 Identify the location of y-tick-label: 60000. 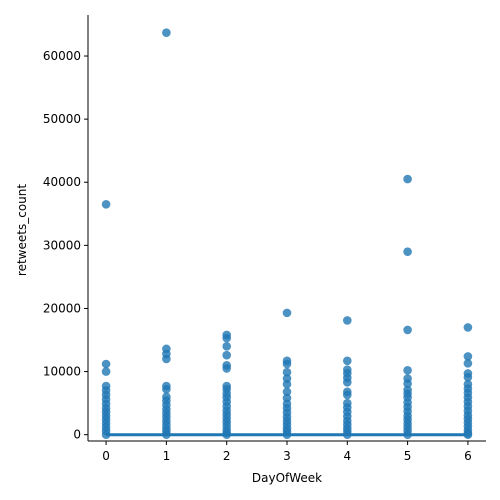
(62, 56).